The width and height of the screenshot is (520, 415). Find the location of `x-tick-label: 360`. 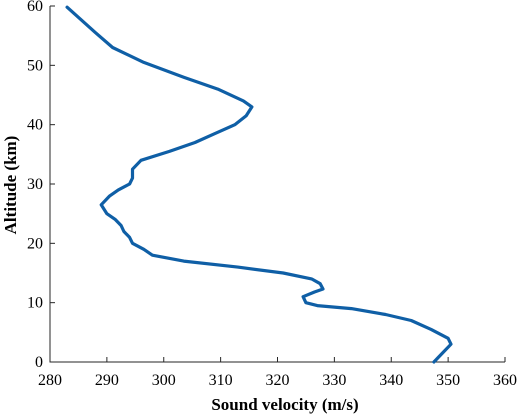

x-tick-label: 360 is located at coordinates (505, 380).